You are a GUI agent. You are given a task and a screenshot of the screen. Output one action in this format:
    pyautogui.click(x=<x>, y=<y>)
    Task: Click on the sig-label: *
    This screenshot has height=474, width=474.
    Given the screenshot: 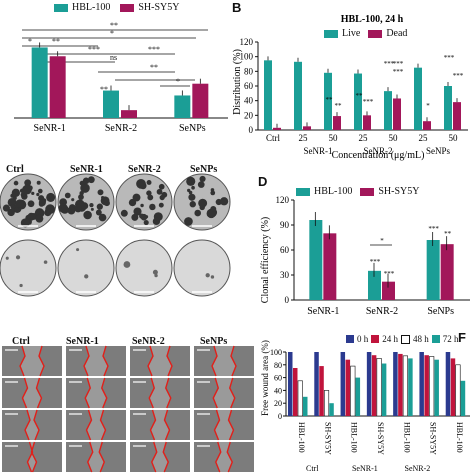 What is the action you would take?
    pyautogui.click(x=30, y=41)
    